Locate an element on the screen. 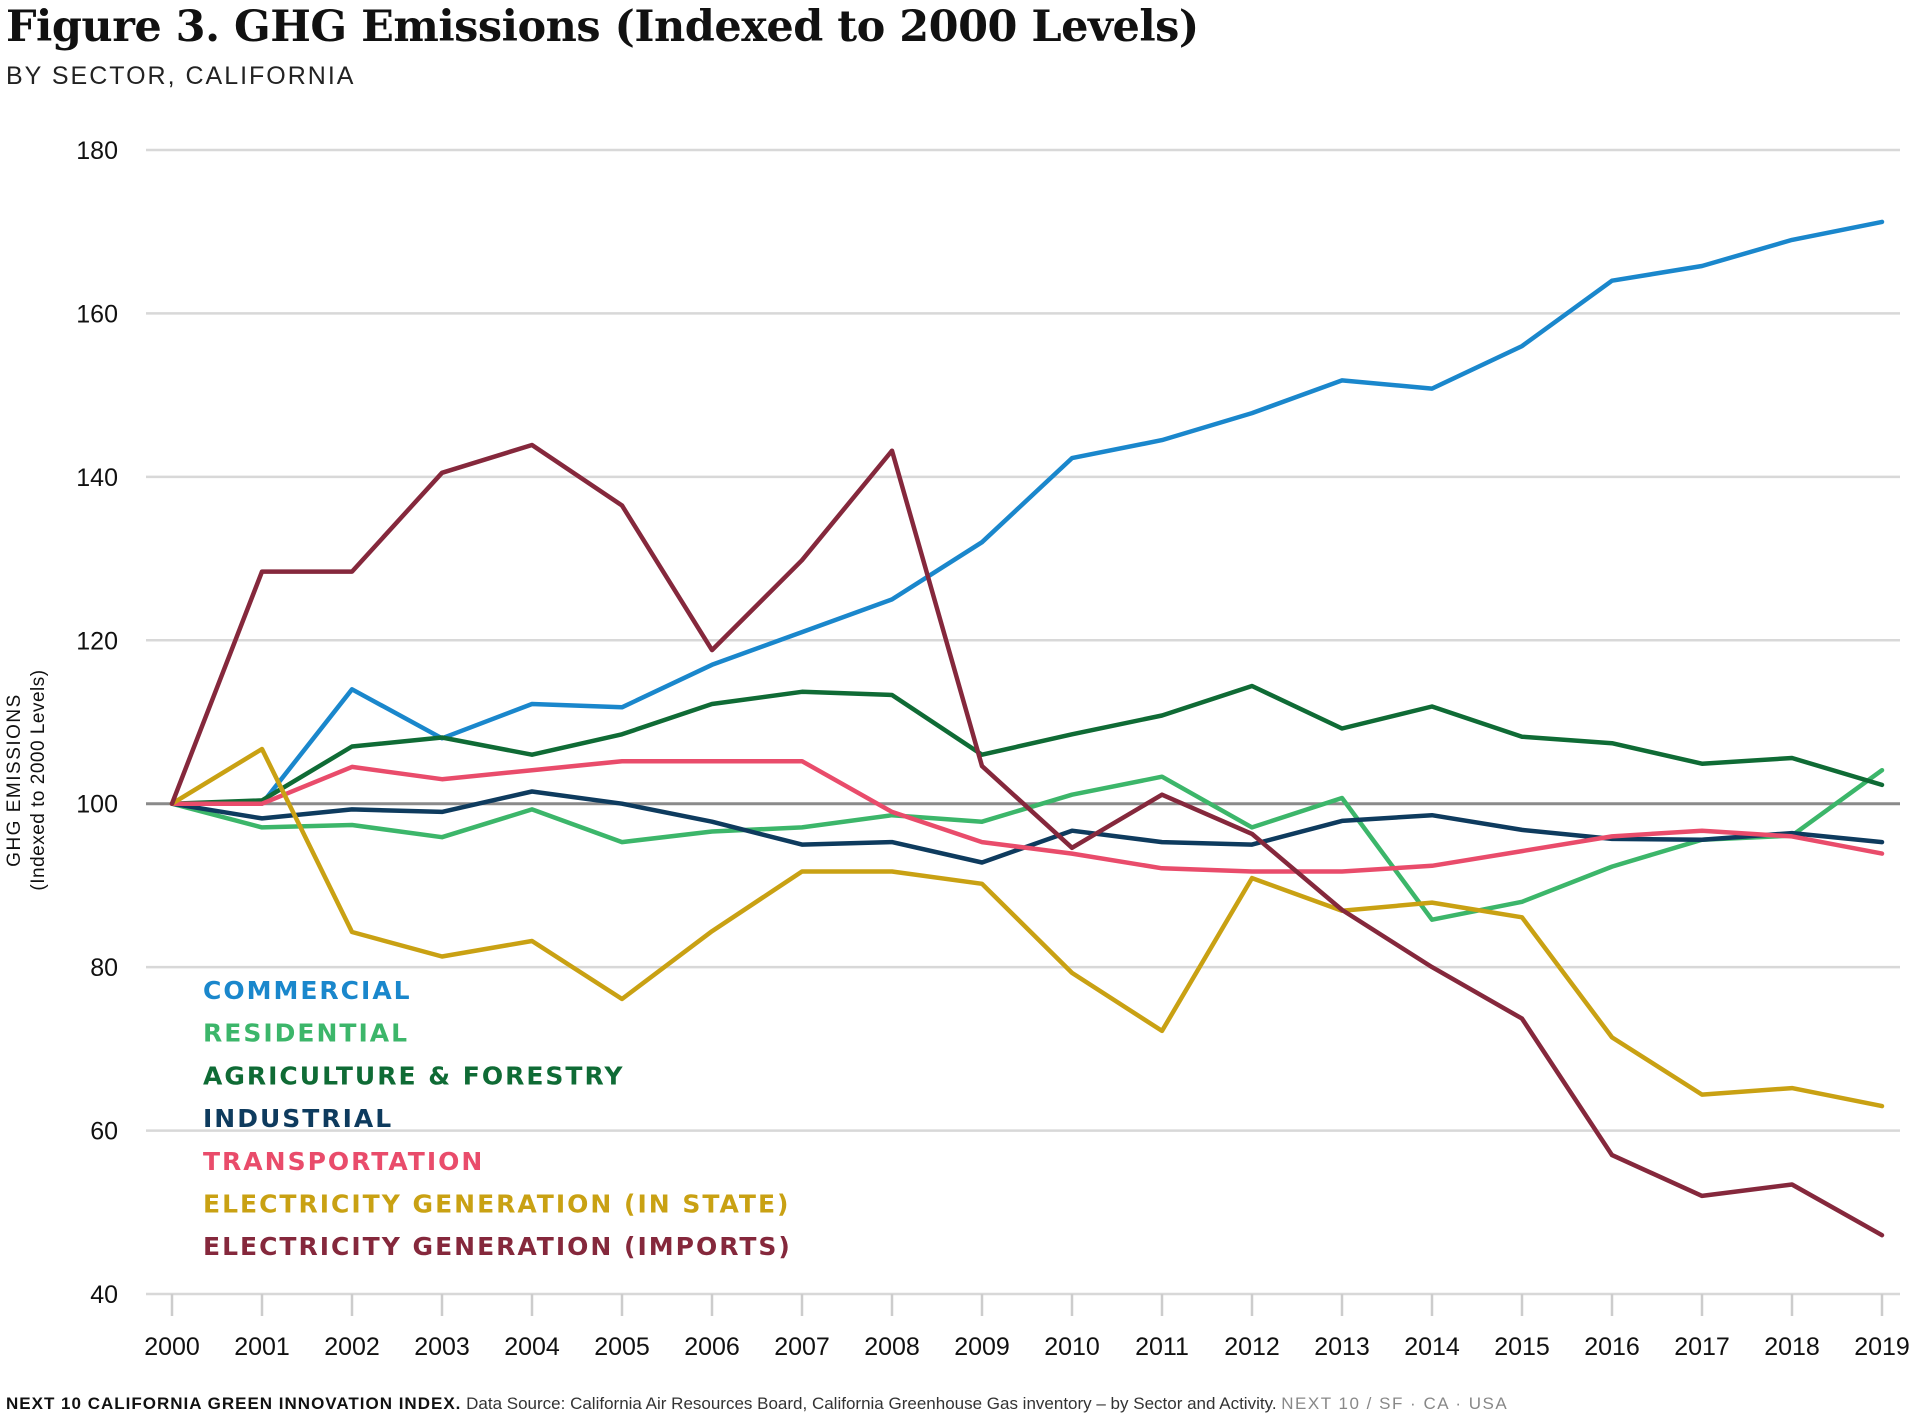 This screenshot has width=1920, height=1423. legend-entry: COMMERCIAL is located at coordinates (307, 990).